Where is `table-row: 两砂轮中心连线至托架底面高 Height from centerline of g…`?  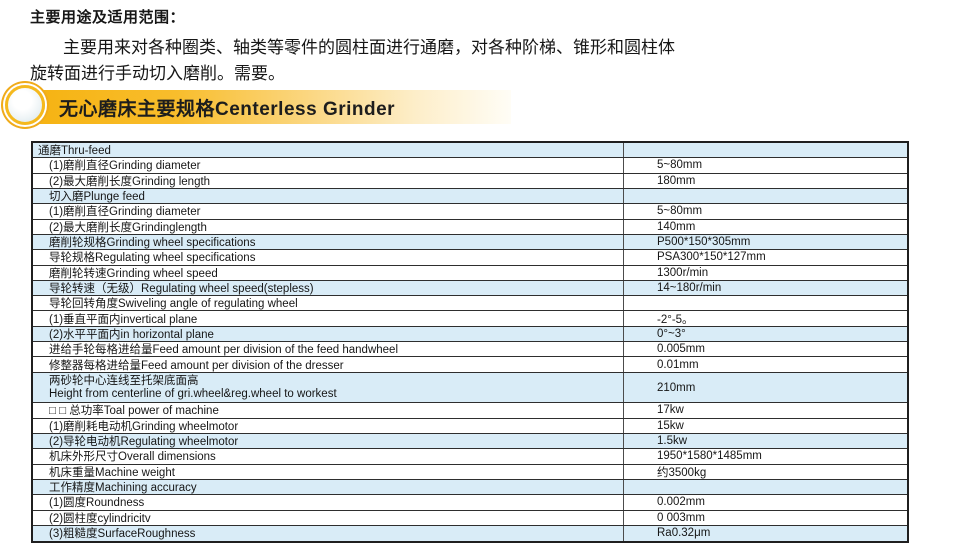
table-row: 两砂轮中心连线至托架底面高 Height from centerline of g… is located at coordinates (470, 388).